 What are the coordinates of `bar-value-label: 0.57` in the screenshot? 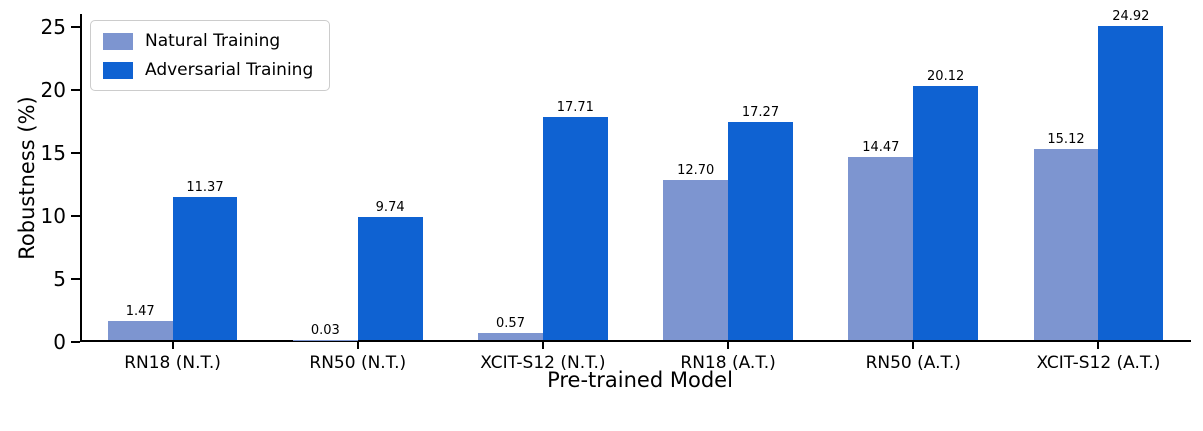 It's located at (510, 323).